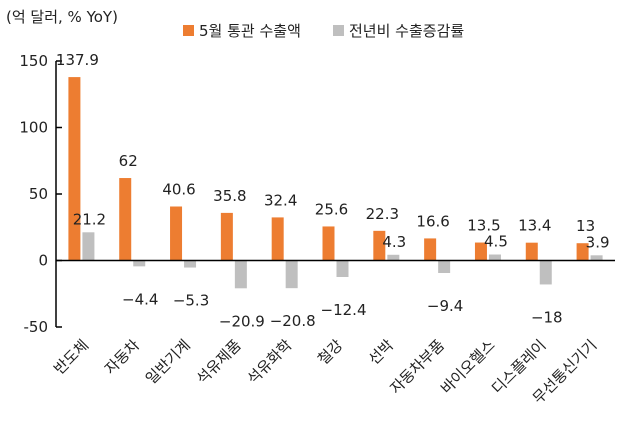 This screenshot has height=426, width=633. I want to click on legend-label-yoy-growth: 전년비 수출증감률, so click(406, 31).